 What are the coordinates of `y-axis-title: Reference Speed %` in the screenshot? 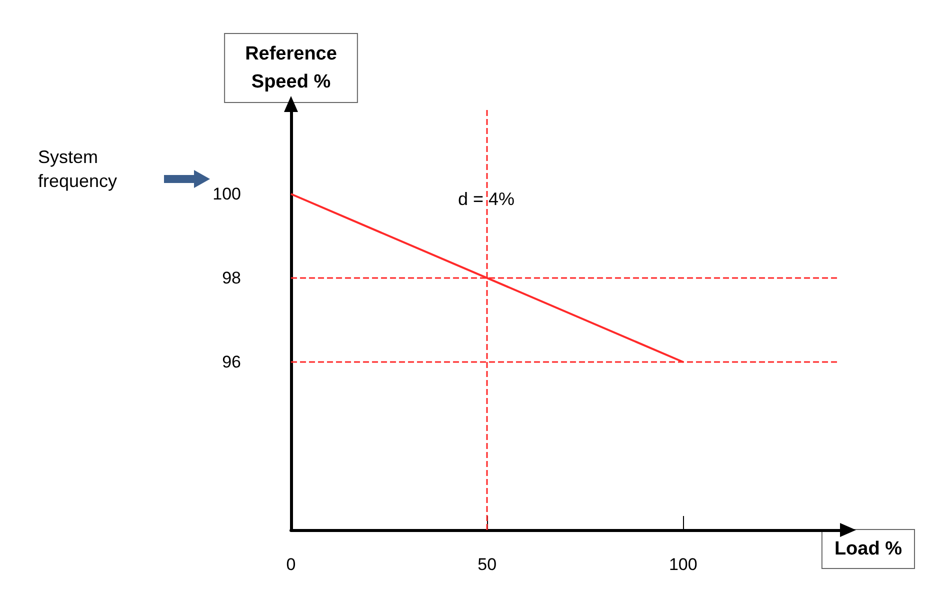 It's located at (291, 68).